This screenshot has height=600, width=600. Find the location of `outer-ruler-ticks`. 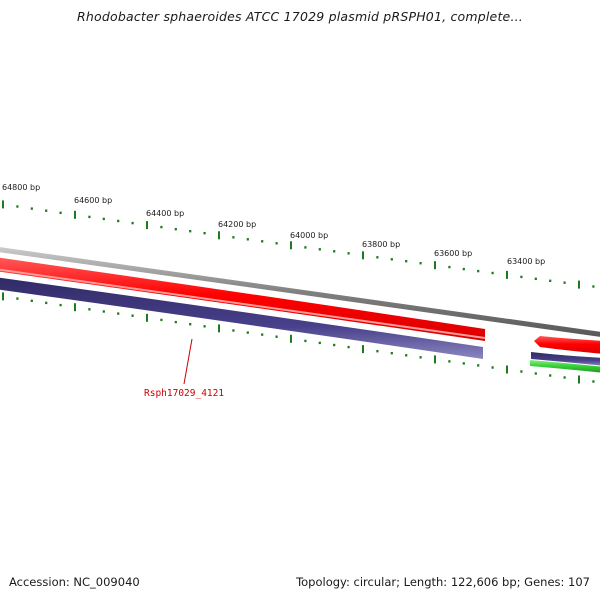

outer-ruler-ticks is located at coordinates (298, 244).